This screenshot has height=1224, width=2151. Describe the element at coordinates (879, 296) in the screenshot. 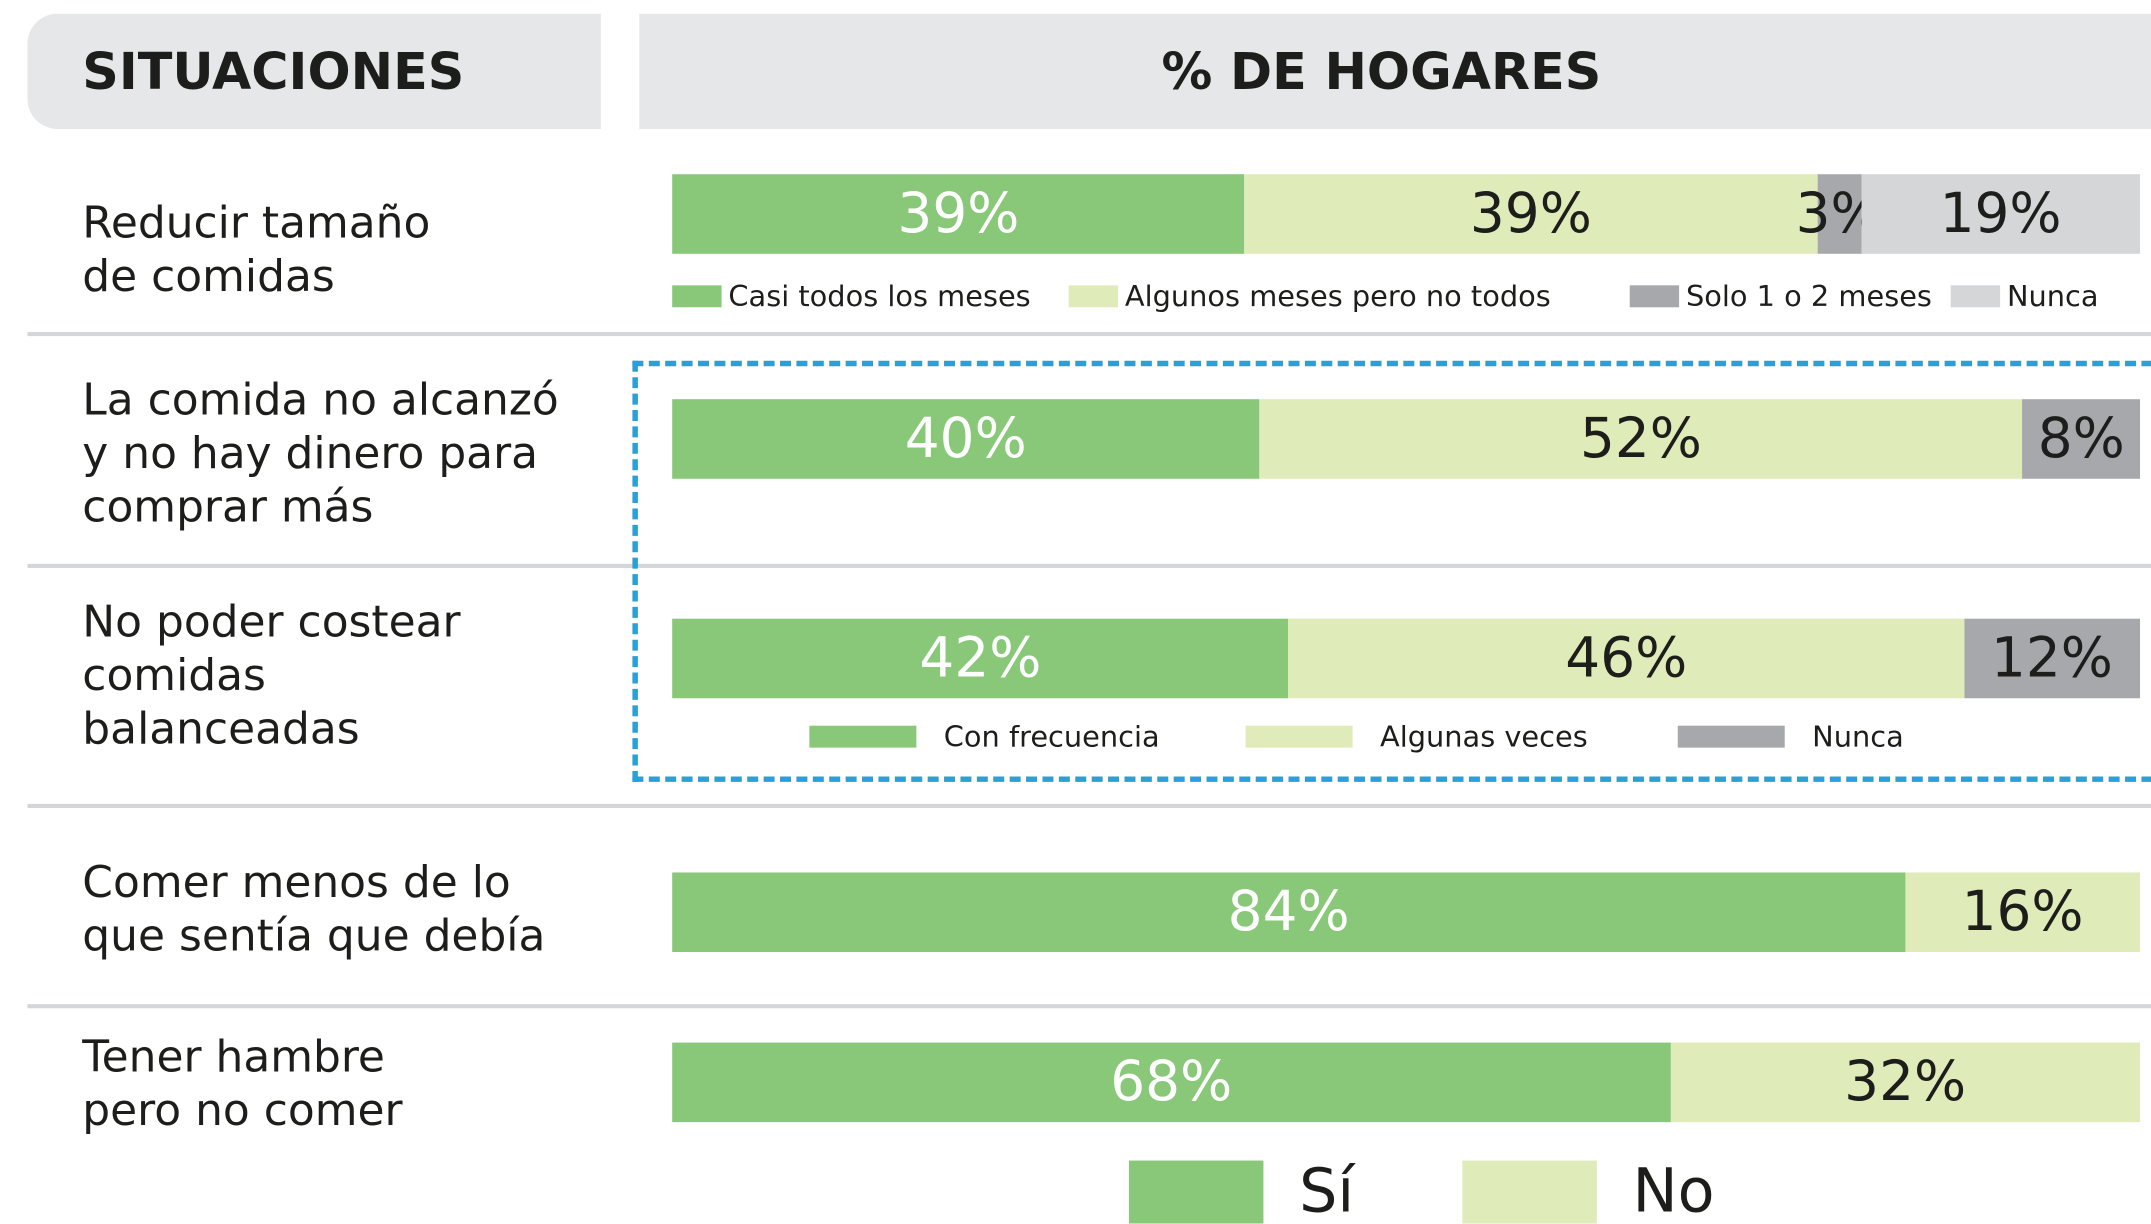

I see `legend-label: Casi todos los meses` at that location.